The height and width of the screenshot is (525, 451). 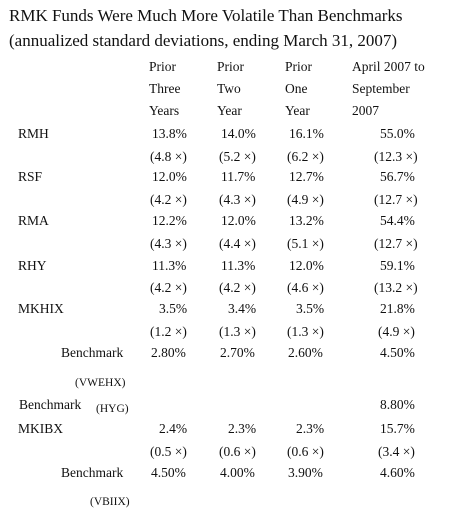 What do you see at coordinates (30, 176) in the screenshot?
I see `row-label-rsf: RSF` at bounding box center [30, 176].